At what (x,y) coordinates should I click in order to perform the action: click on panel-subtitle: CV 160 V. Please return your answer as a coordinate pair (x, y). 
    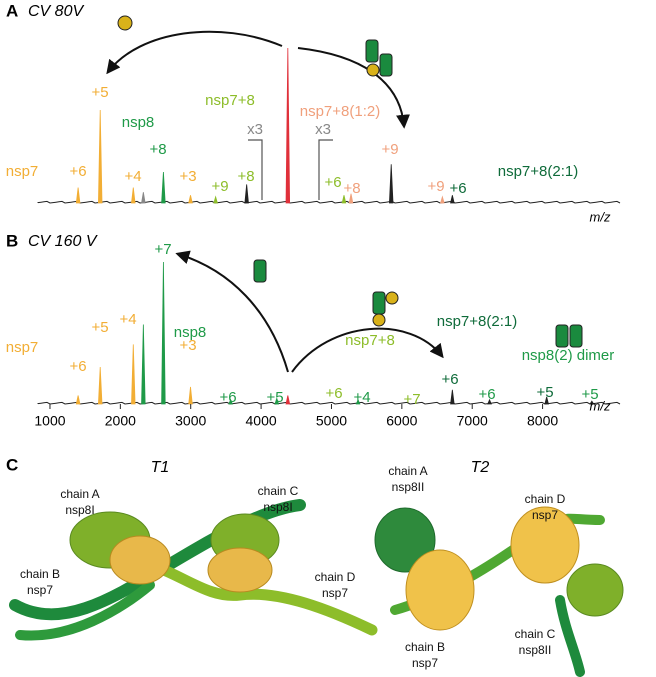
    Looking at the image, I should click on (63, 241).